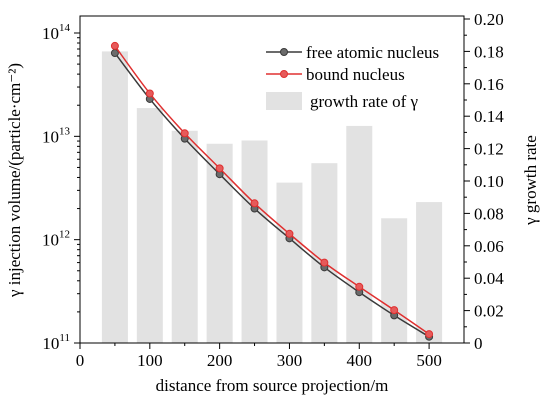 The image size is (553, 396). I want to click on legend-swatch-growth, so click(284, 101).